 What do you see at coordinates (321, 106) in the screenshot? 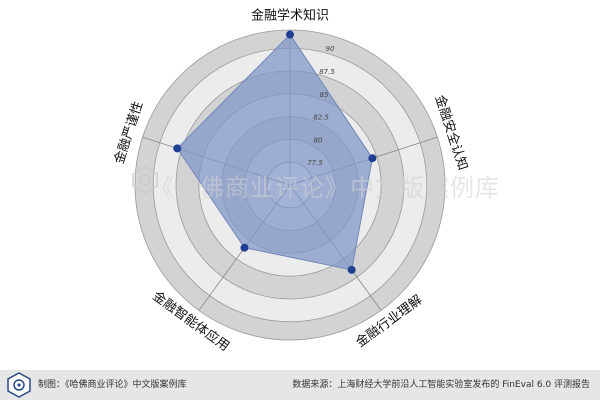
I see `radial-tick-labels: 77.5 80 82.5 85 87.5 90` at bounding box center [321, 106].